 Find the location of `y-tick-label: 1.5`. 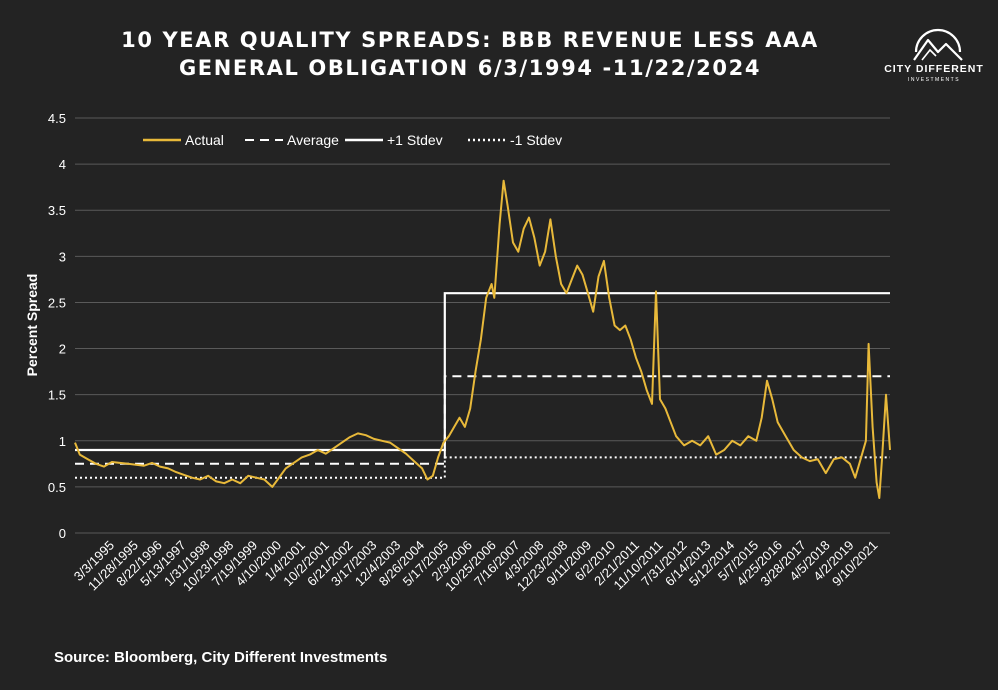

y-tick-label: 1.5 is located at coordinates (57, 395).